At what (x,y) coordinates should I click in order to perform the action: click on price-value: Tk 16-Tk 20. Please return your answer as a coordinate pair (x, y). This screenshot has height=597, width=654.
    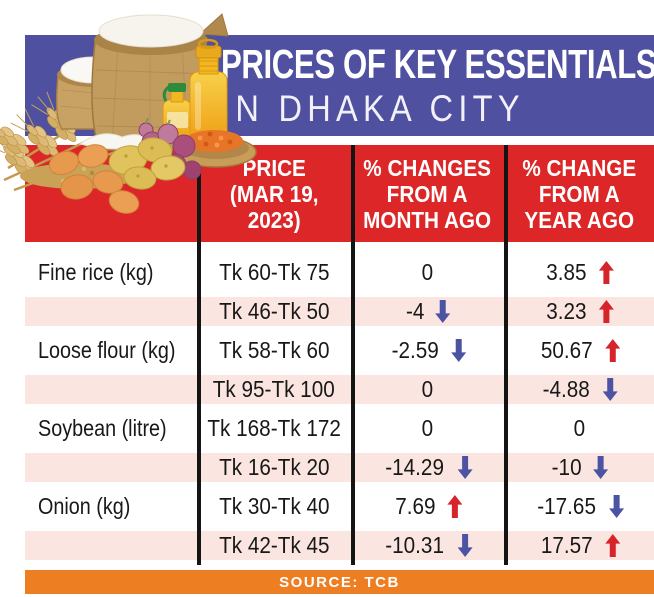
    Looking at the image, I should click on (274, 467).